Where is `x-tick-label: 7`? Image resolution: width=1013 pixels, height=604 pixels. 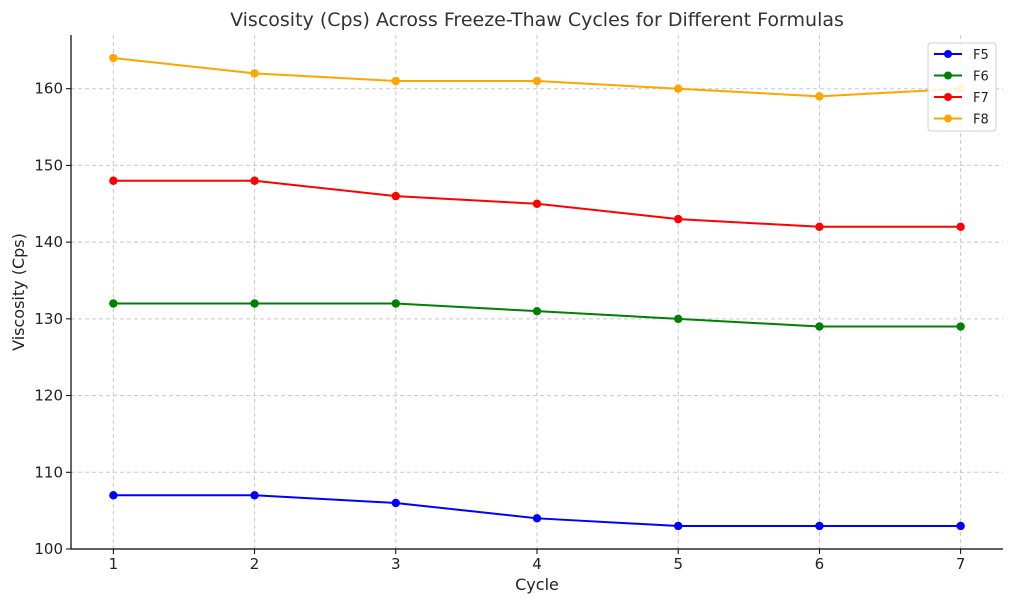 x-tick-label: 7 is located at coordinates (961, 564).